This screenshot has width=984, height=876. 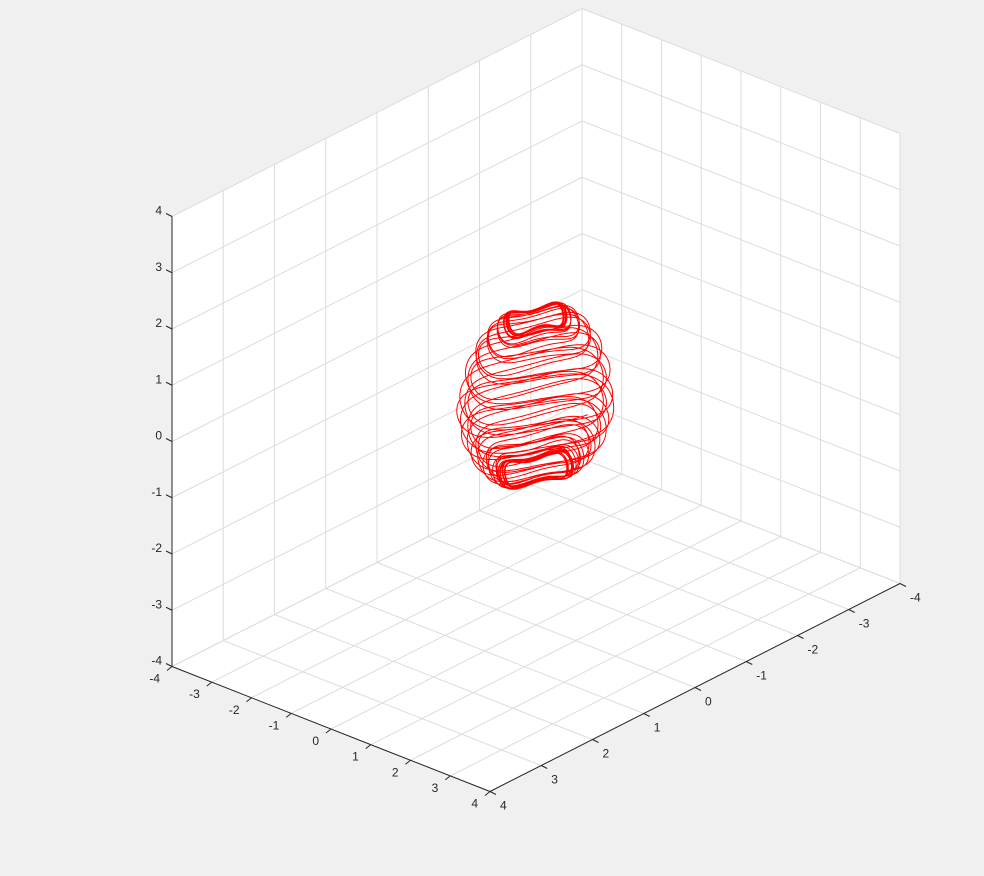 I want to click on trajectory-series, so click(x=535, y=395).